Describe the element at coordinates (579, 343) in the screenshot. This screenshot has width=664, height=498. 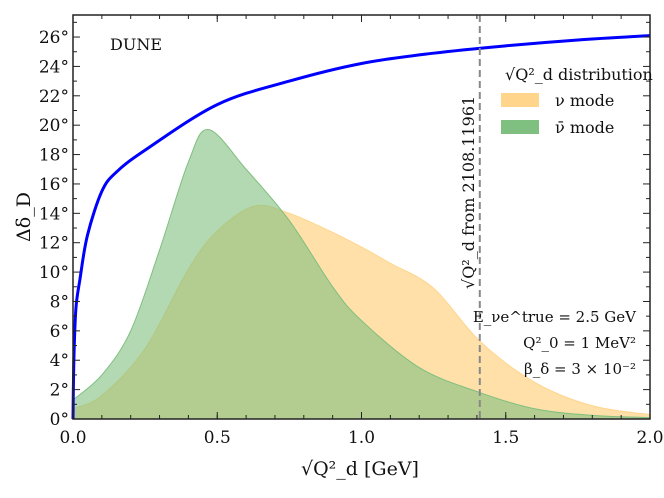
I see `annotation-q0: Q²_0 = 1 MeV²` at that location.